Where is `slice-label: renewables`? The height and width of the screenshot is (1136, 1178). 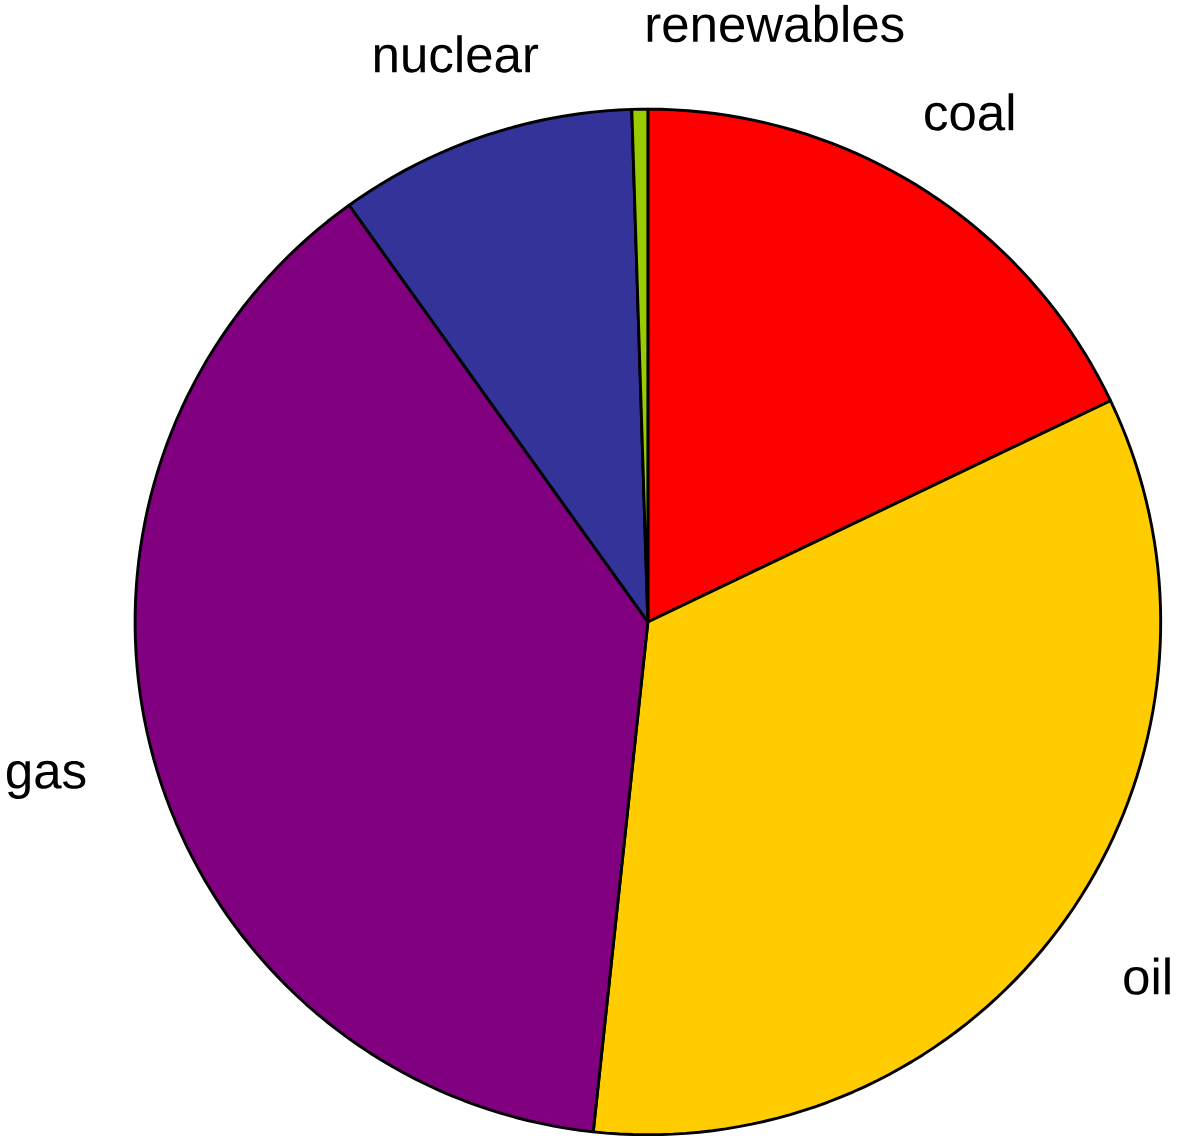 slice-label: renewables is located at coordinates (775, 23).